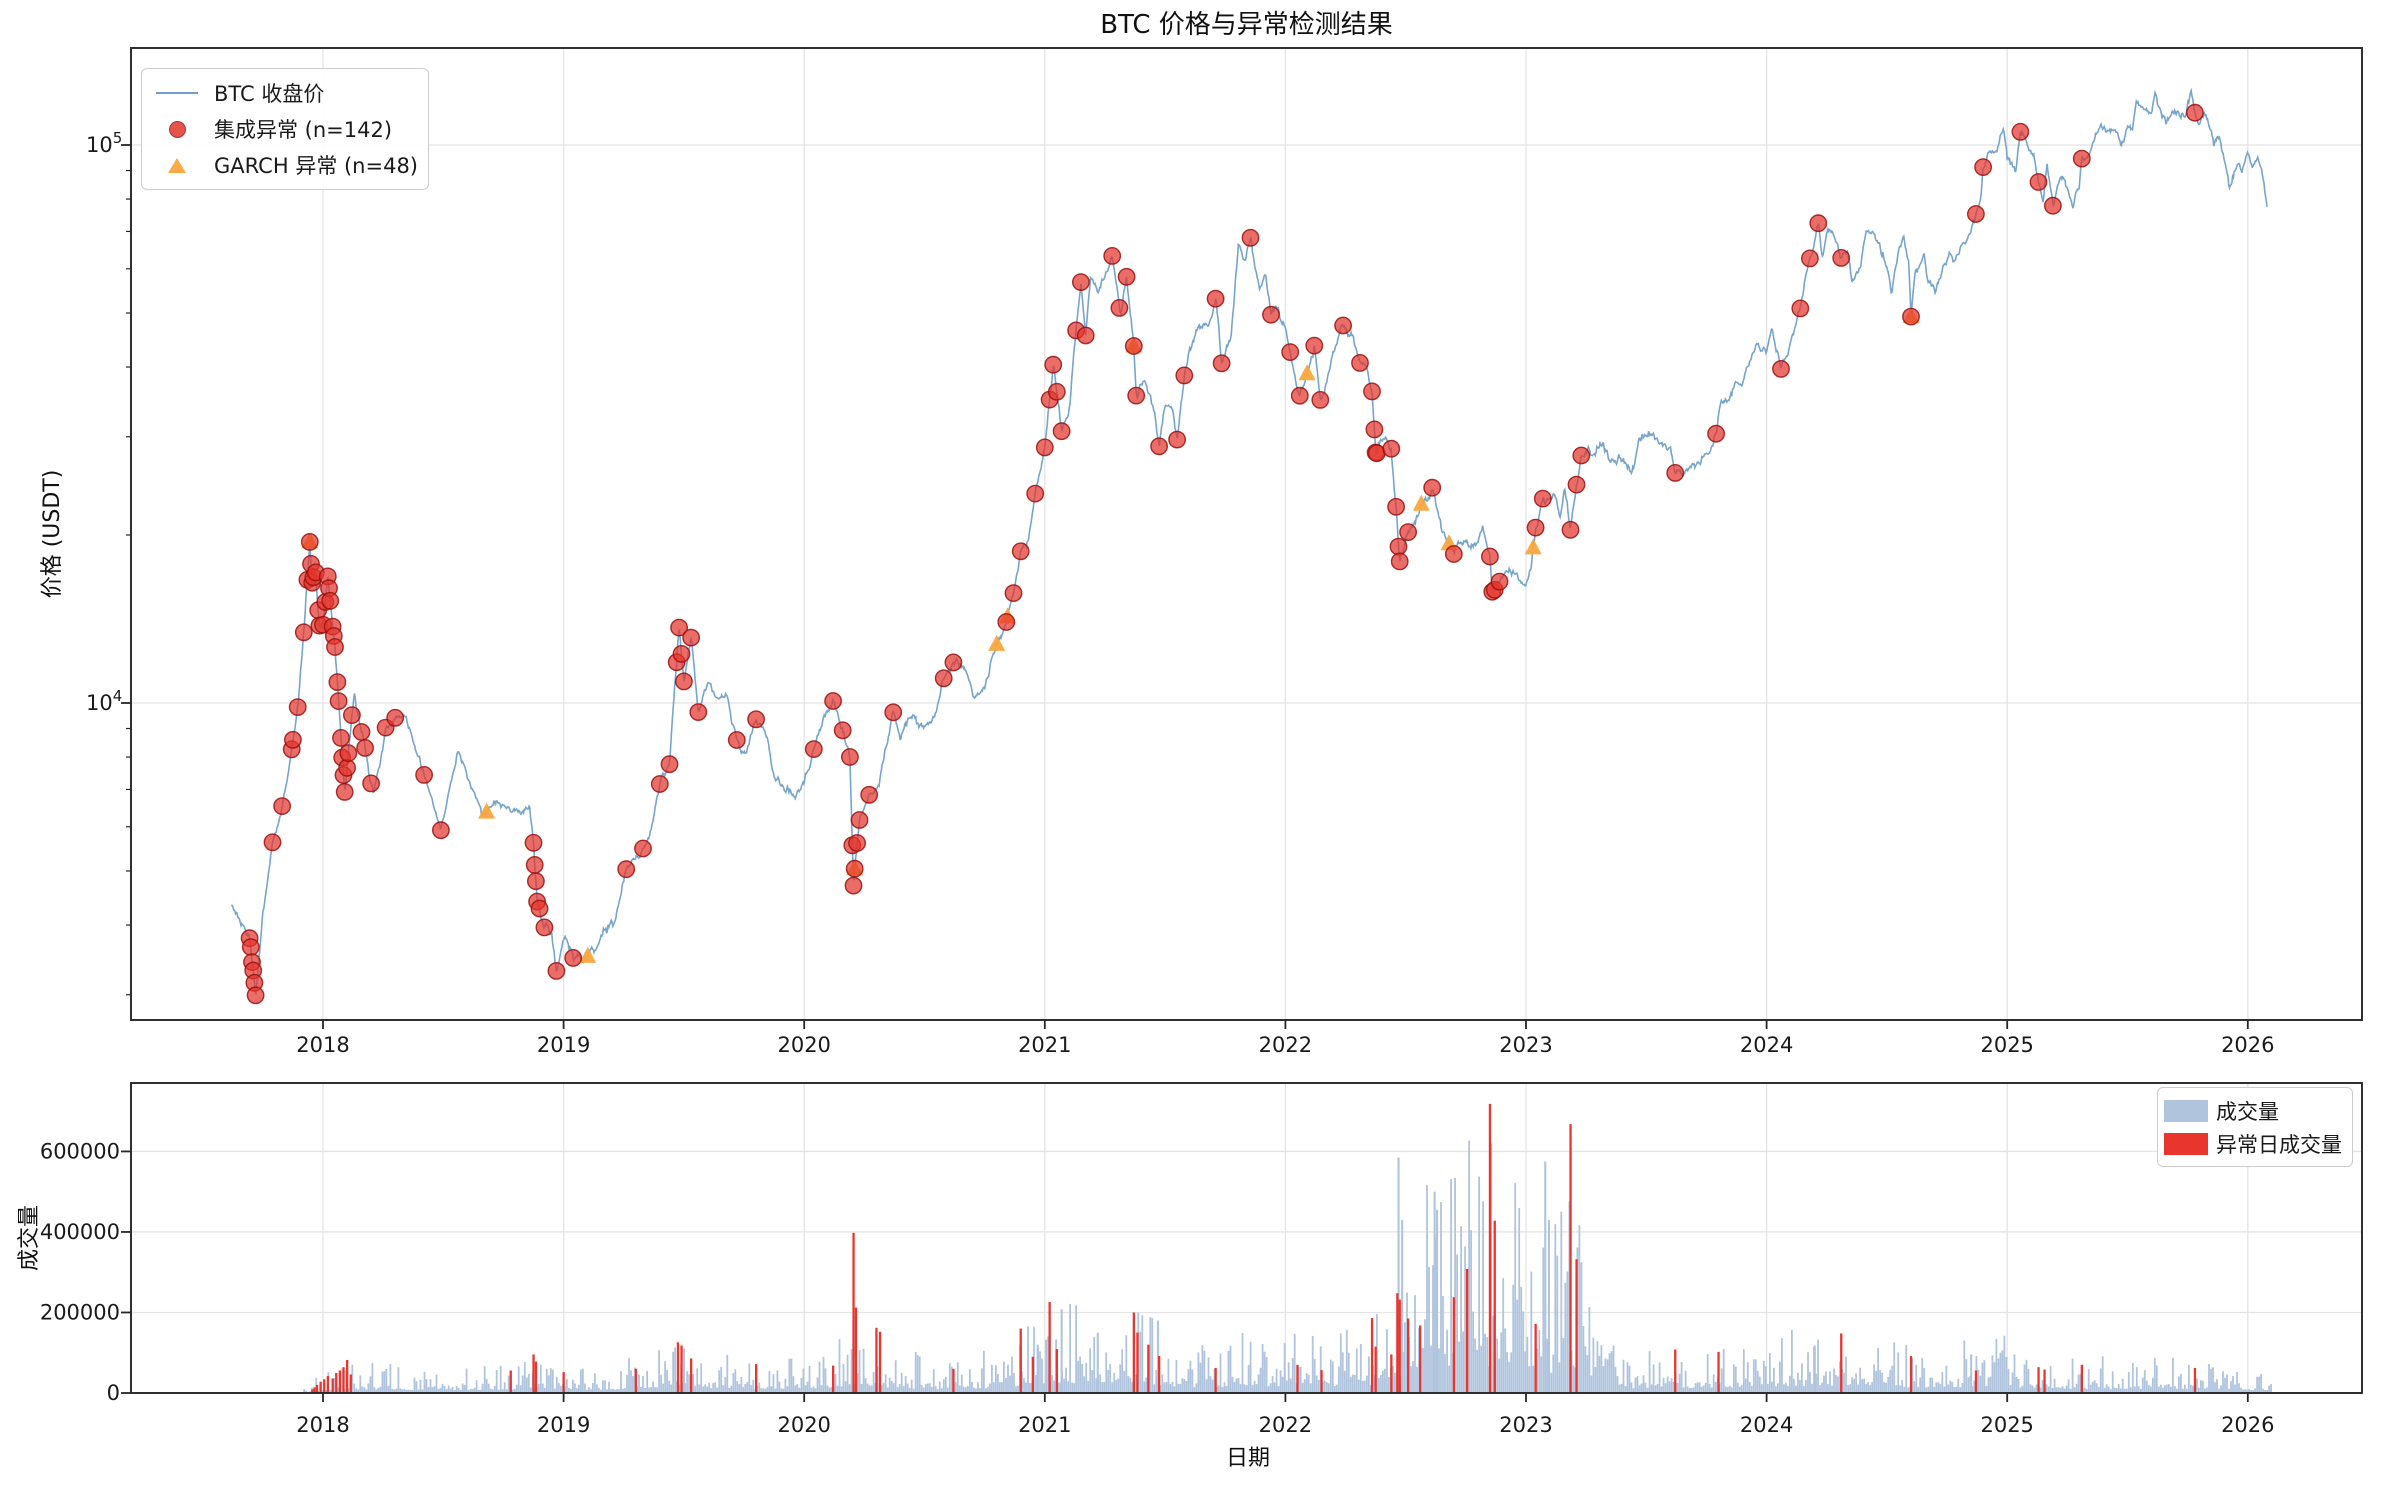 Image resolution: width=2383 pixels, height=1486 pixels. I want to click on legend-item-volume: 成交量, so click(2253, 1110).